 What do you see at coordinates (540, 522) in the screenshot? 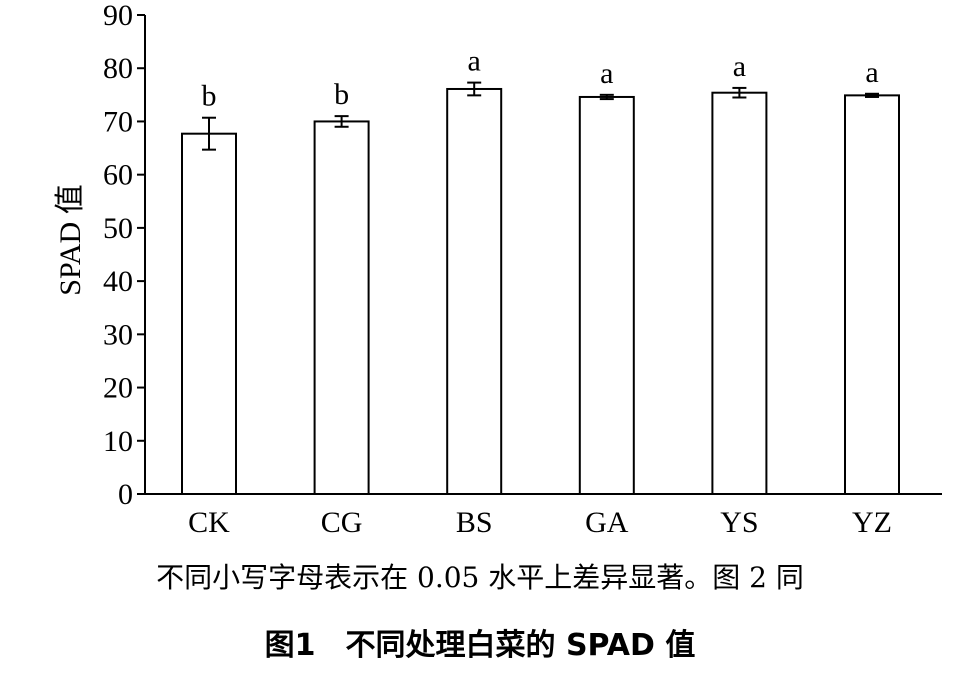
I see `x-tick-labels: CK CG BS GA YS YZ` at bounding box center [540, 522].